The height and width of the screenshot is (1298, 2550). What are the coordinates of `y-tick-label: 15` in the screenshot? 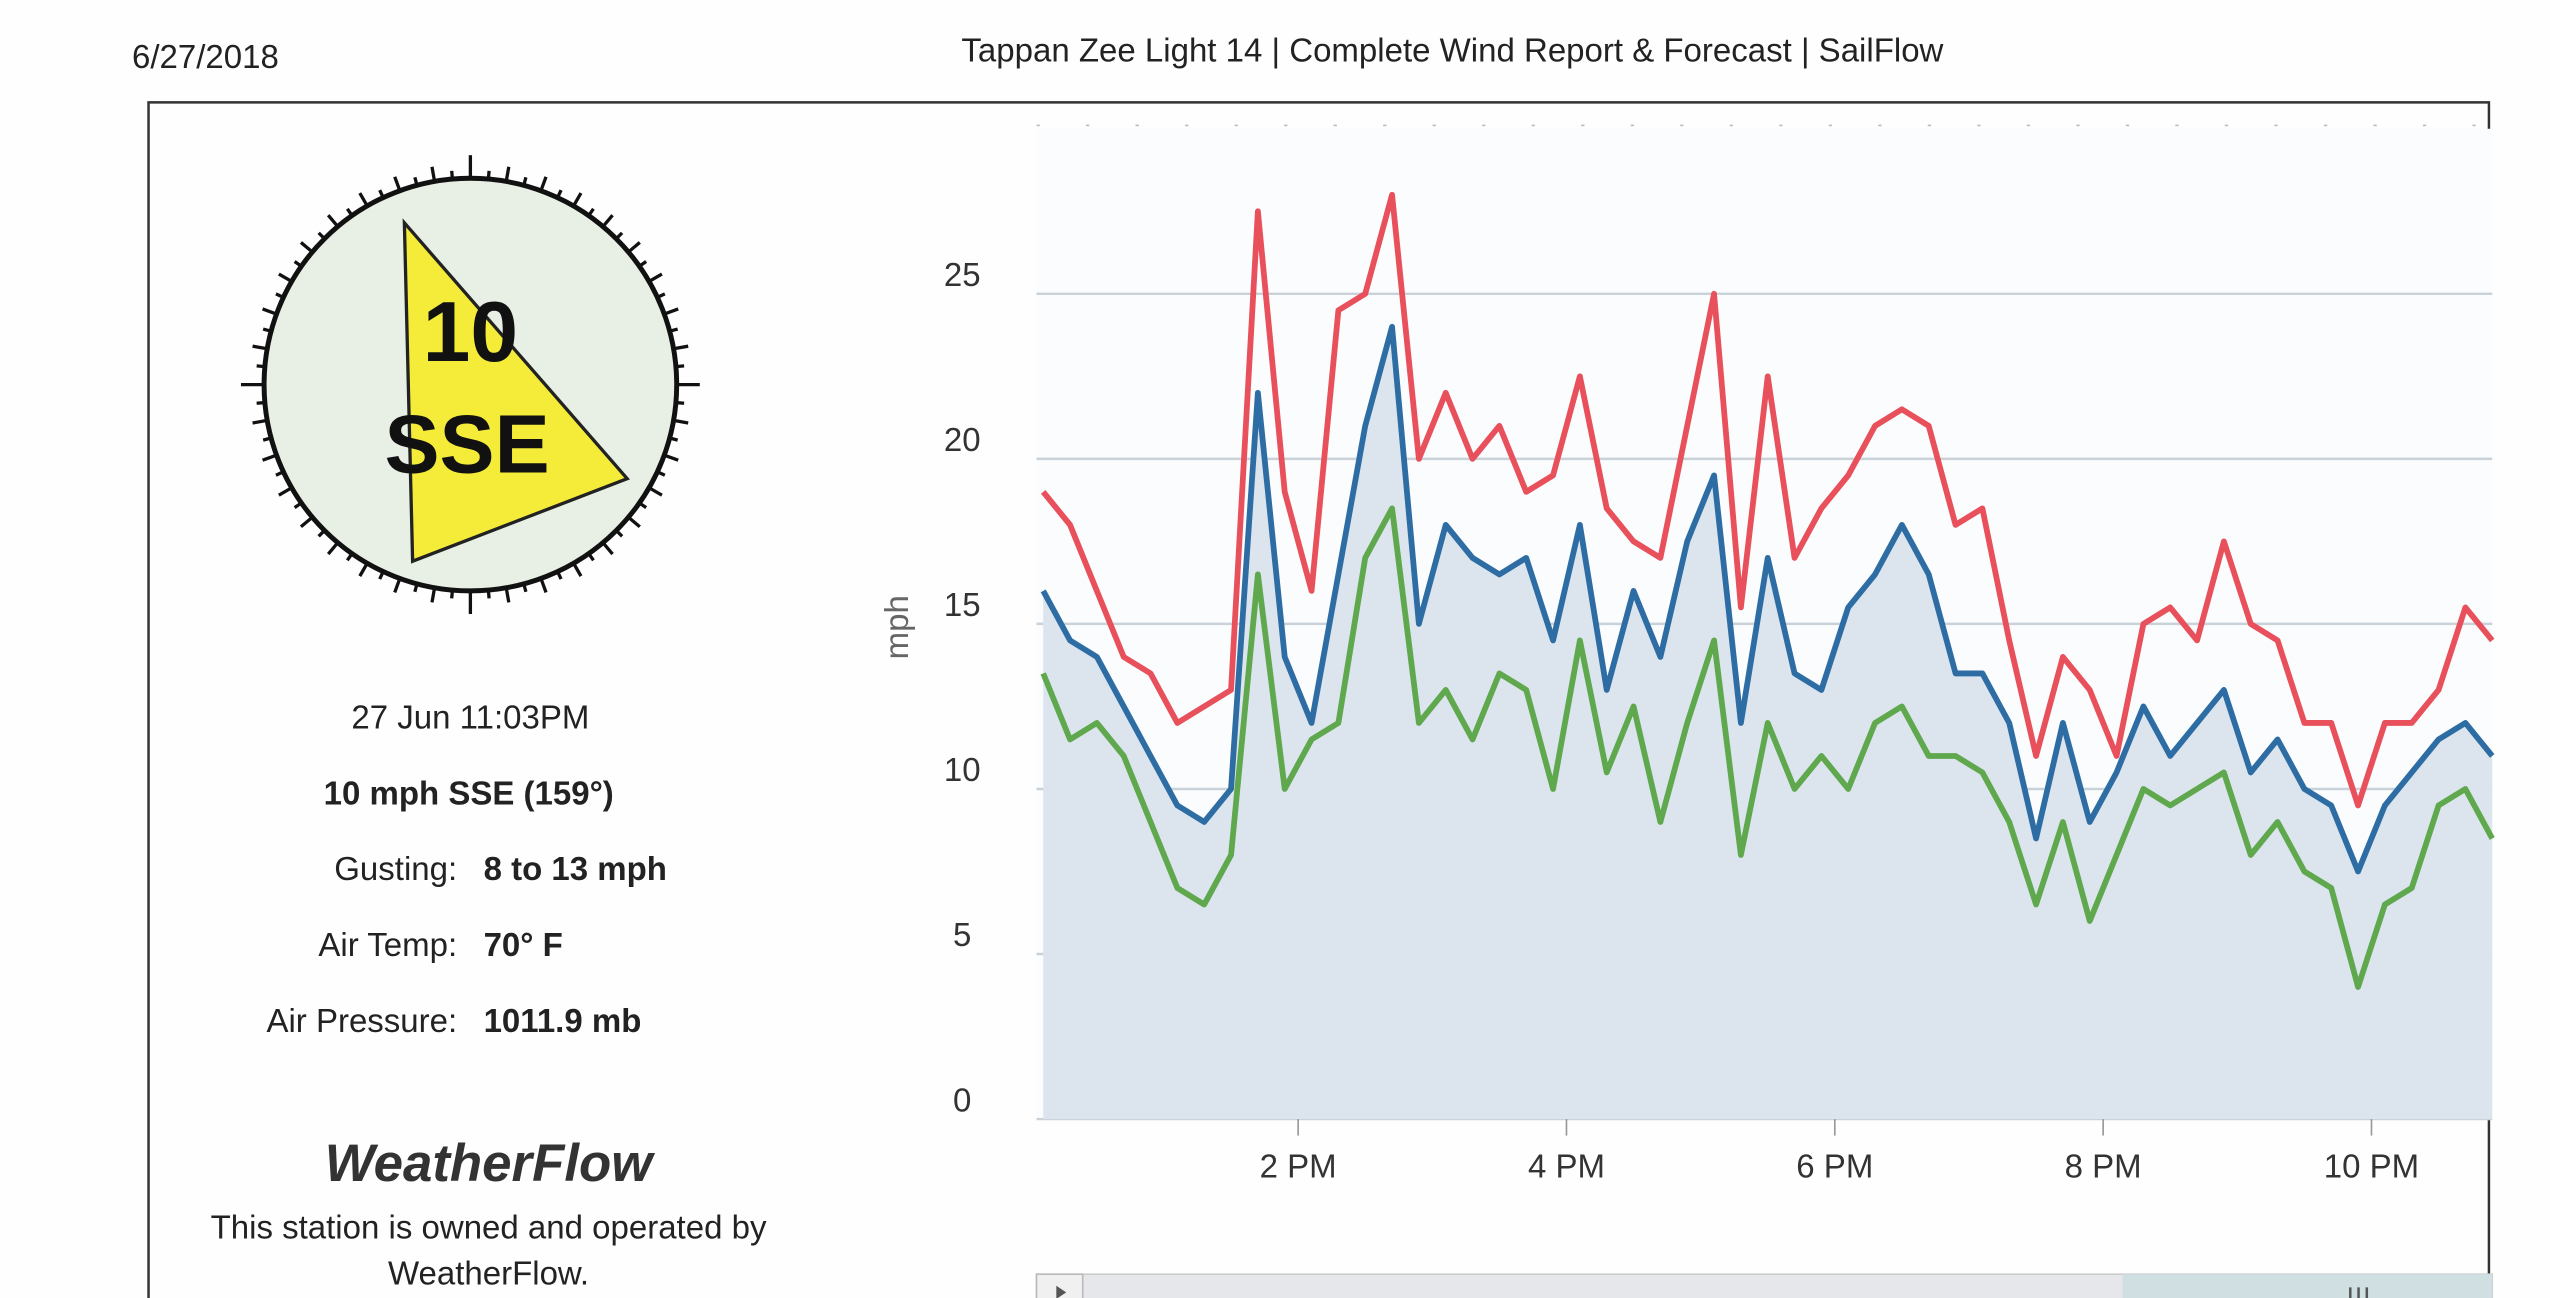 It's located at (962, 604).